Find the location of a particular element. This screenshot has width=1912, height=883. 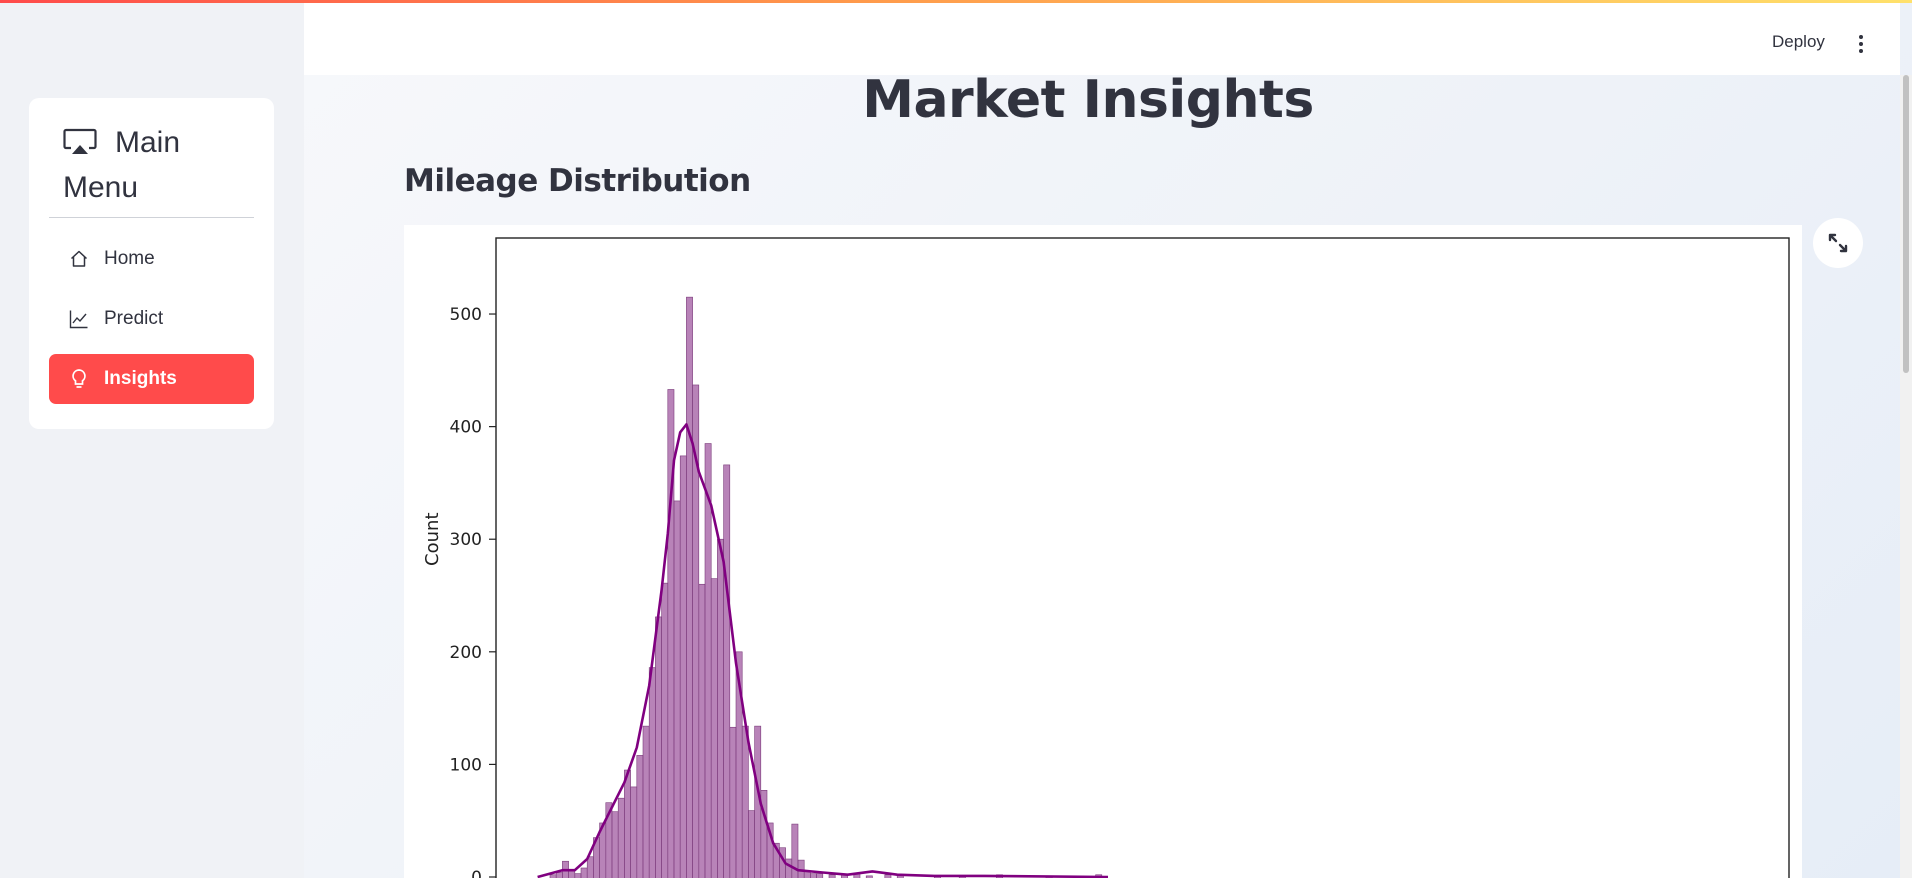

scrollbar-thumb is located at coordinates (1906, 224).